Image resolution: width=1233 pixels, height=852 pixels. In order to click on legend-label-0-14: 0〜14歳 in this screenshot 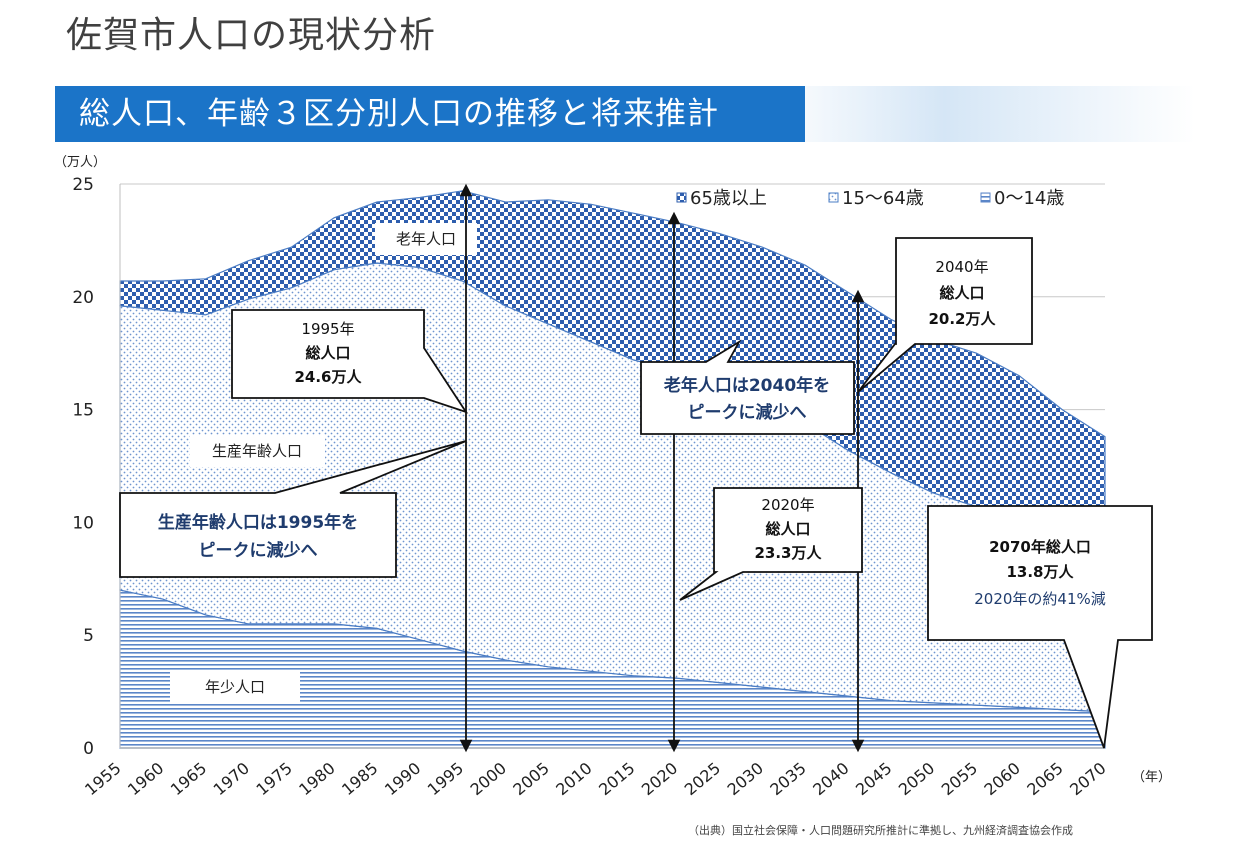, I will do `click(1029, 198)`.